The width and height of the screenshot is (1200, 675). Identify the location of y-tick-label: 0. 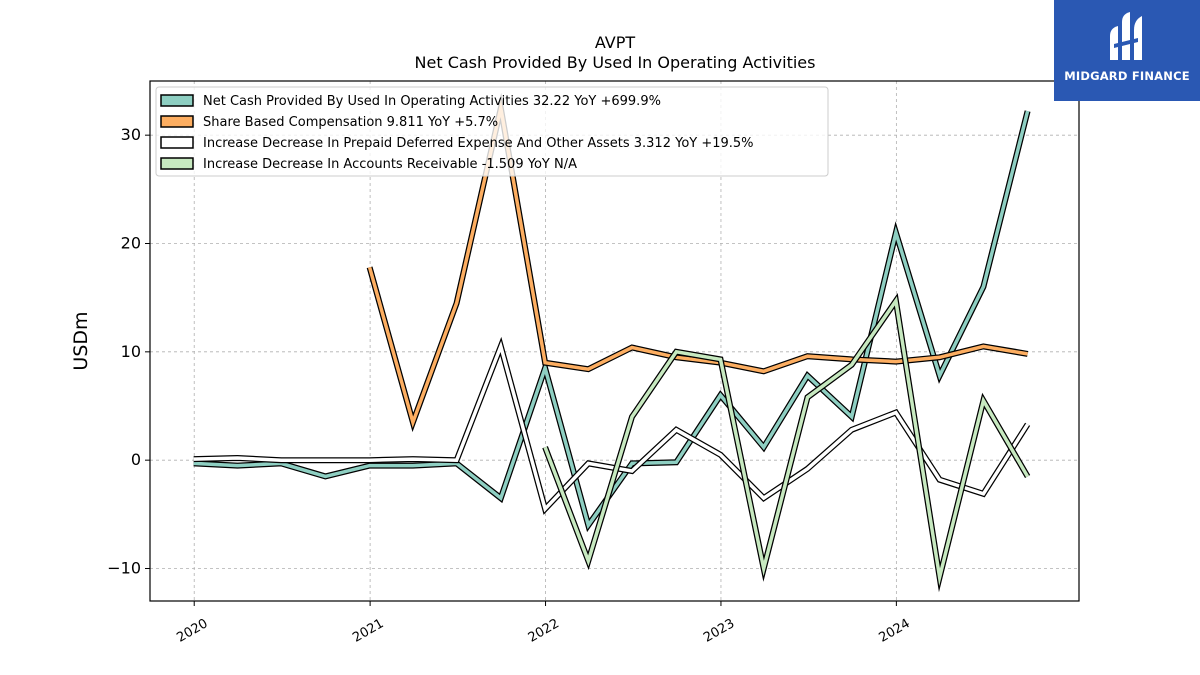
(136, 459).